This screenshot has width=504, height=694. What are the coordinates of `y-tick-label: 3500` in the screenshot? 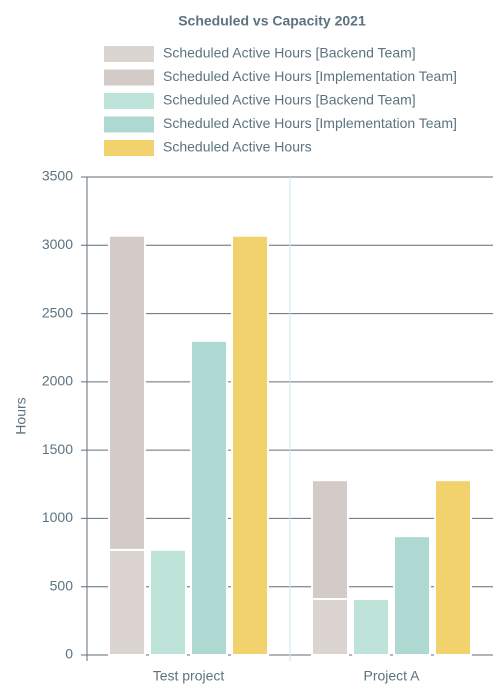 It's located at (57, 176).